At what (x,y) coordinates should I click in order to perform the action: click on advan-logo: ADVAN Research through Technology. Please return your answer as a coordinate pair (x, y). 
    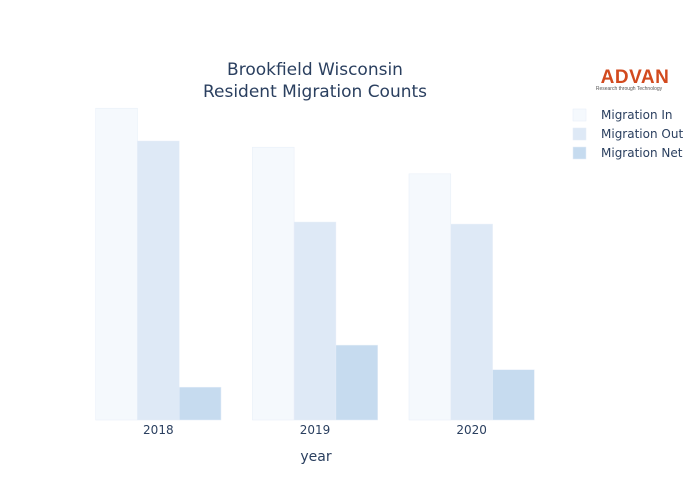
    Looking at the image, I should click on (633, 79).